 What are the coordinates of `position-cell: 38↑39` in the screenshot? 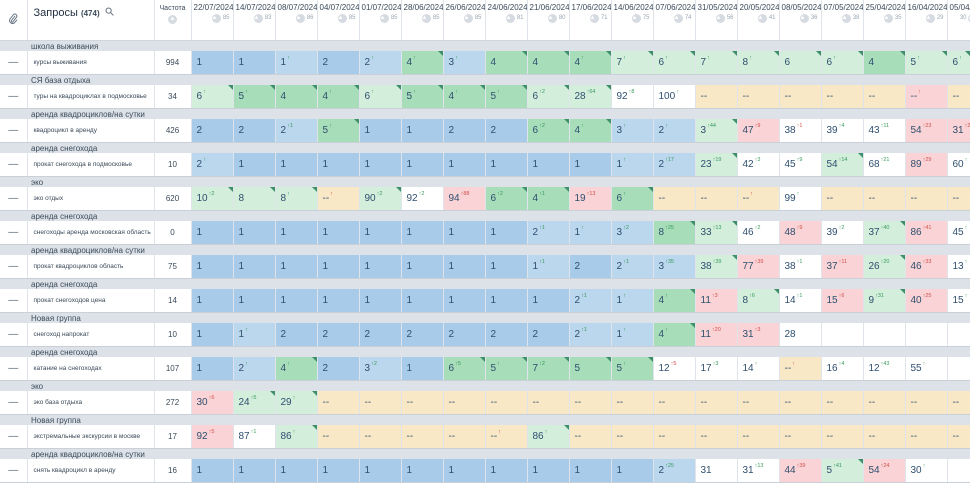 It's located at (716, 267).